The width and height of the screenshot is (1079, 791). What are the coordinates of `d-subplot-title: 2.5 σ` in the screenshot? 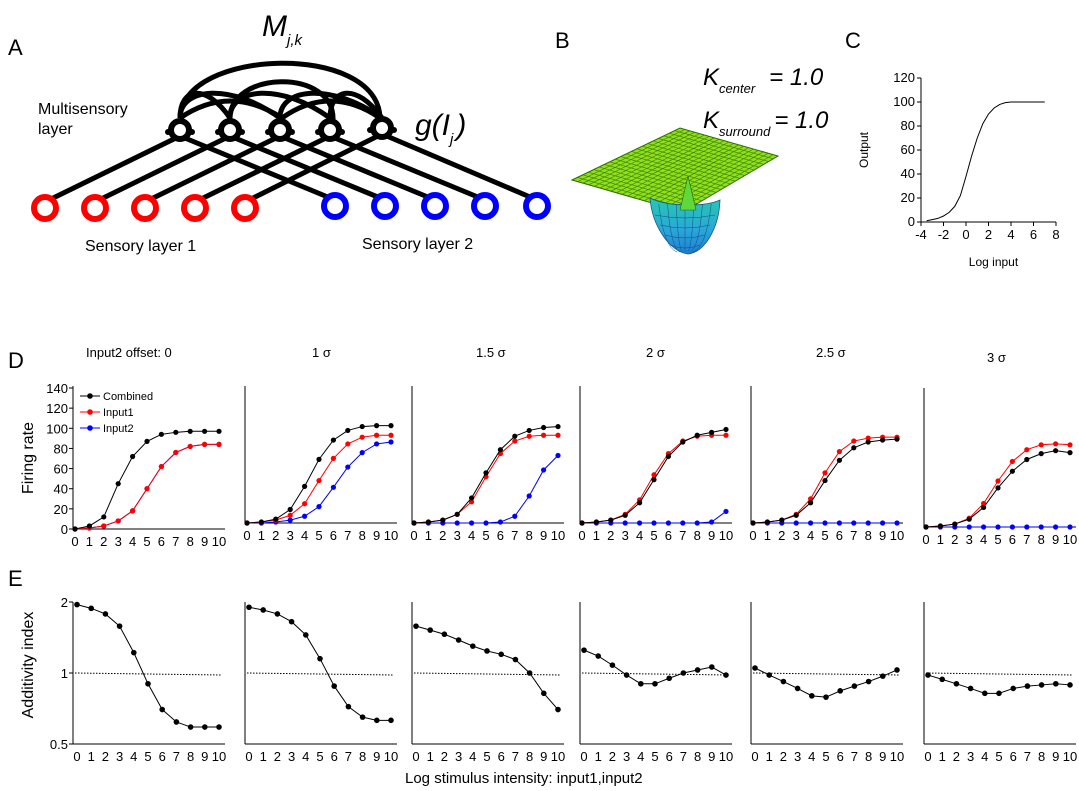 It's located at (831, 352).